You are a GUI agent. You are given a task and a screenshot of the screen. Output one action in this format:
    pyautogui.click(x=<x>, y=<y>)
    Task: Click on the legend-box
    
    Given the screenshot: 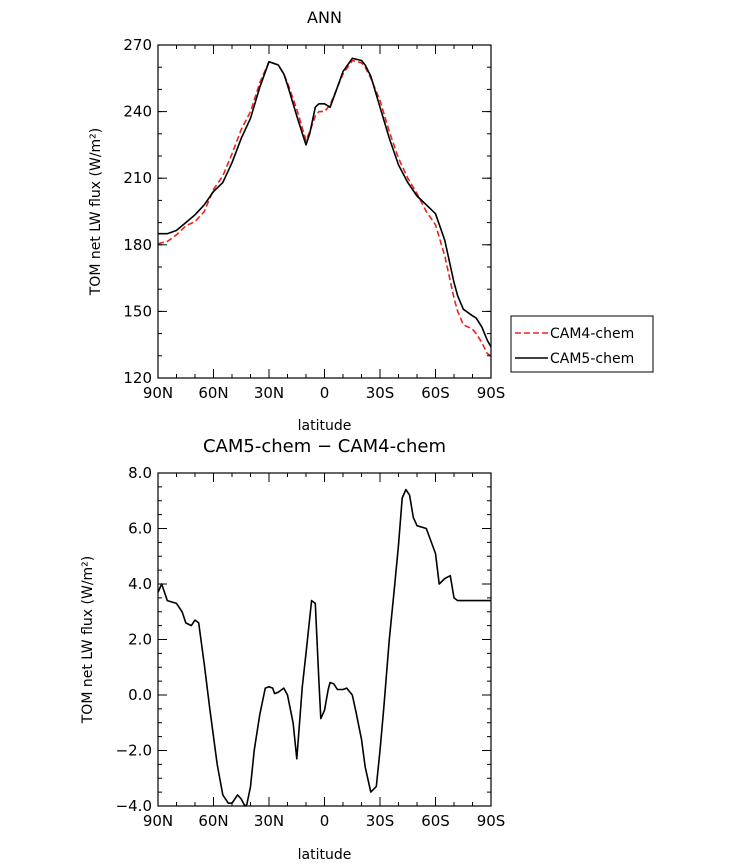 What is the action you would take?
    pyautogui.click(x=582, y=344)
    